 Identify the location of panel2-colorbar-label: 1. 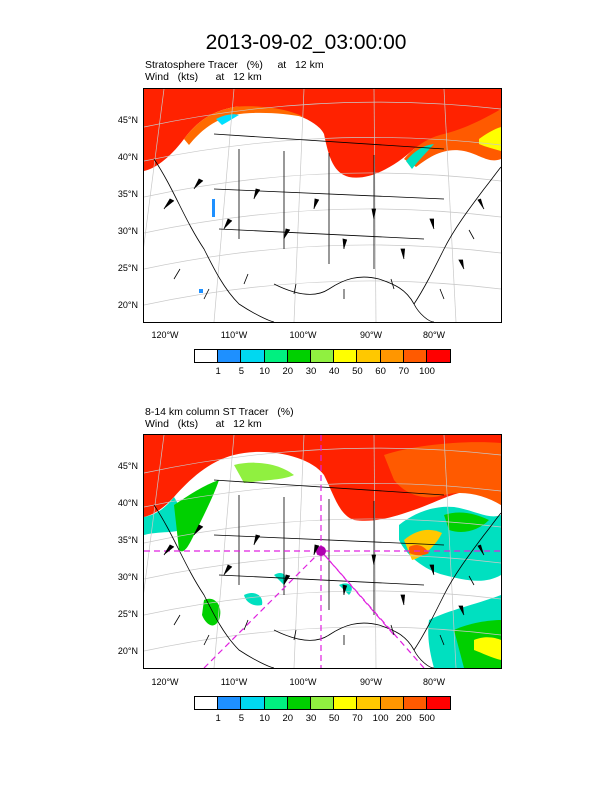
(218, 718).